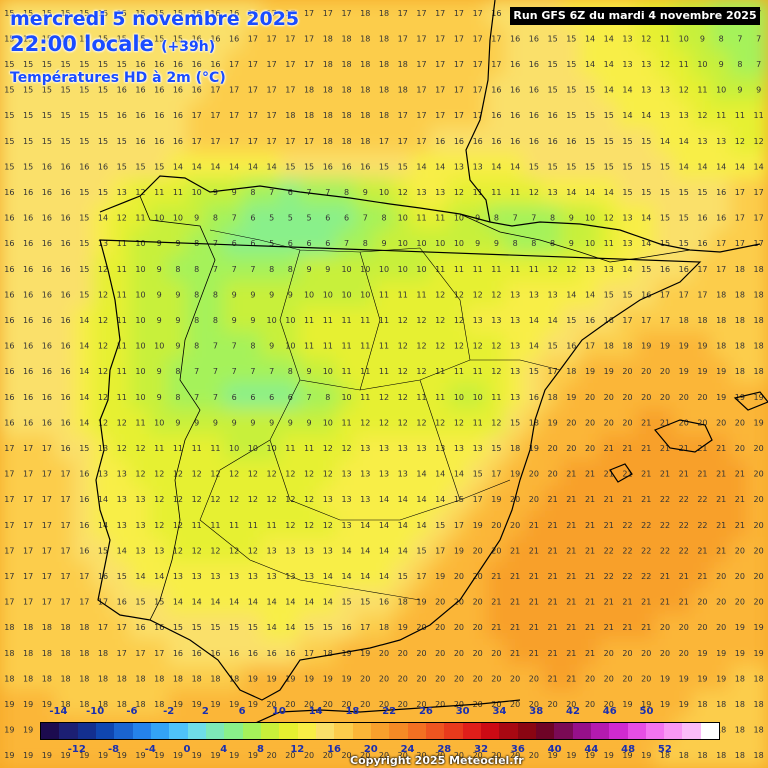 This screenshot has width=768, height=768. Describe the element at coordinates (383, 218) in the screenshot. I see `grid-value: 8` at that location.